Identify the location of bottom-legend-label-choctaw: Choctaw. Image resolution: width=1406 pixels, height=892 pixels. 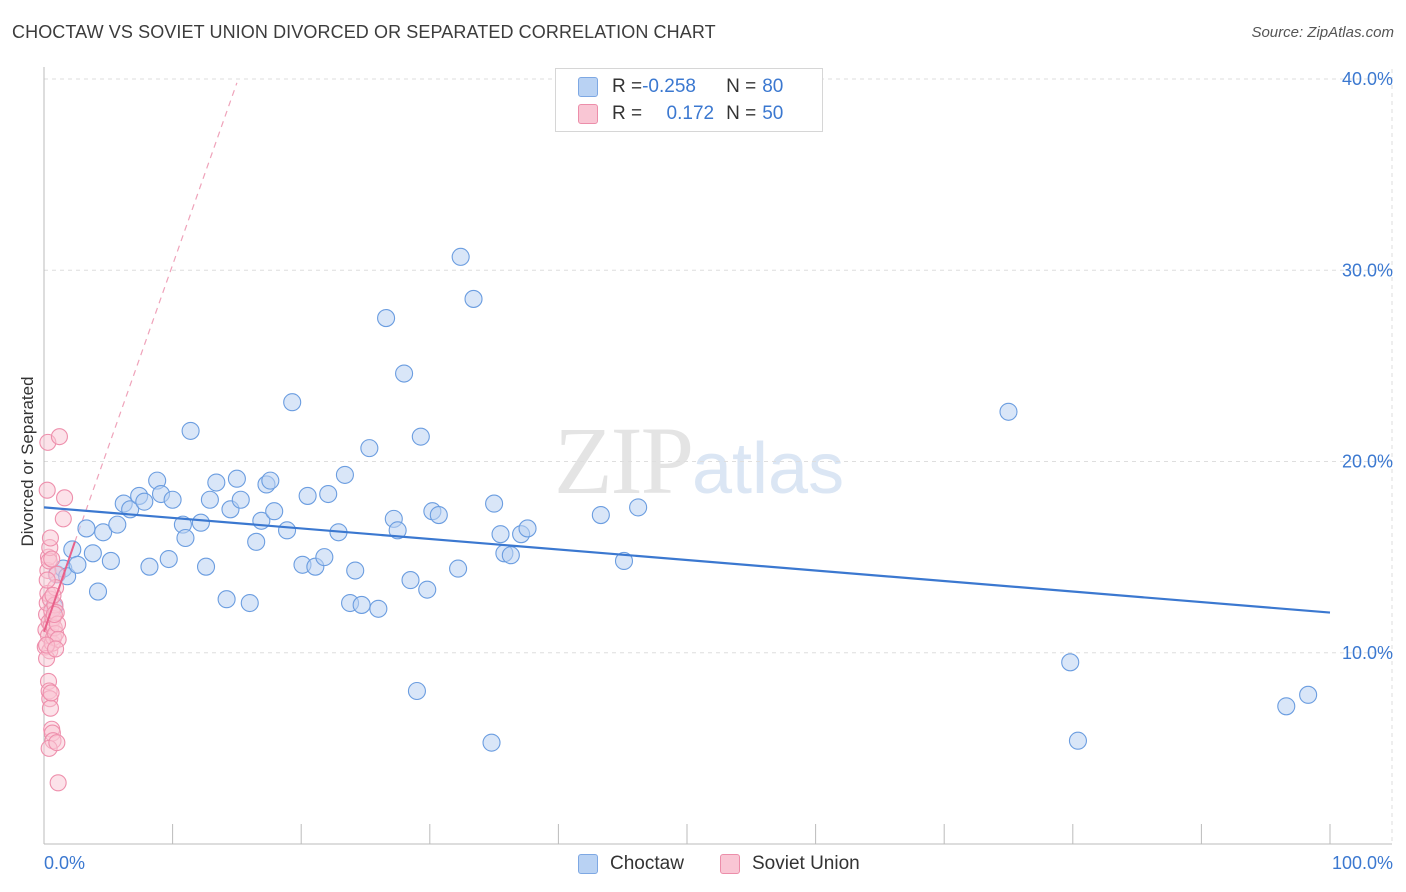
(647, 863).